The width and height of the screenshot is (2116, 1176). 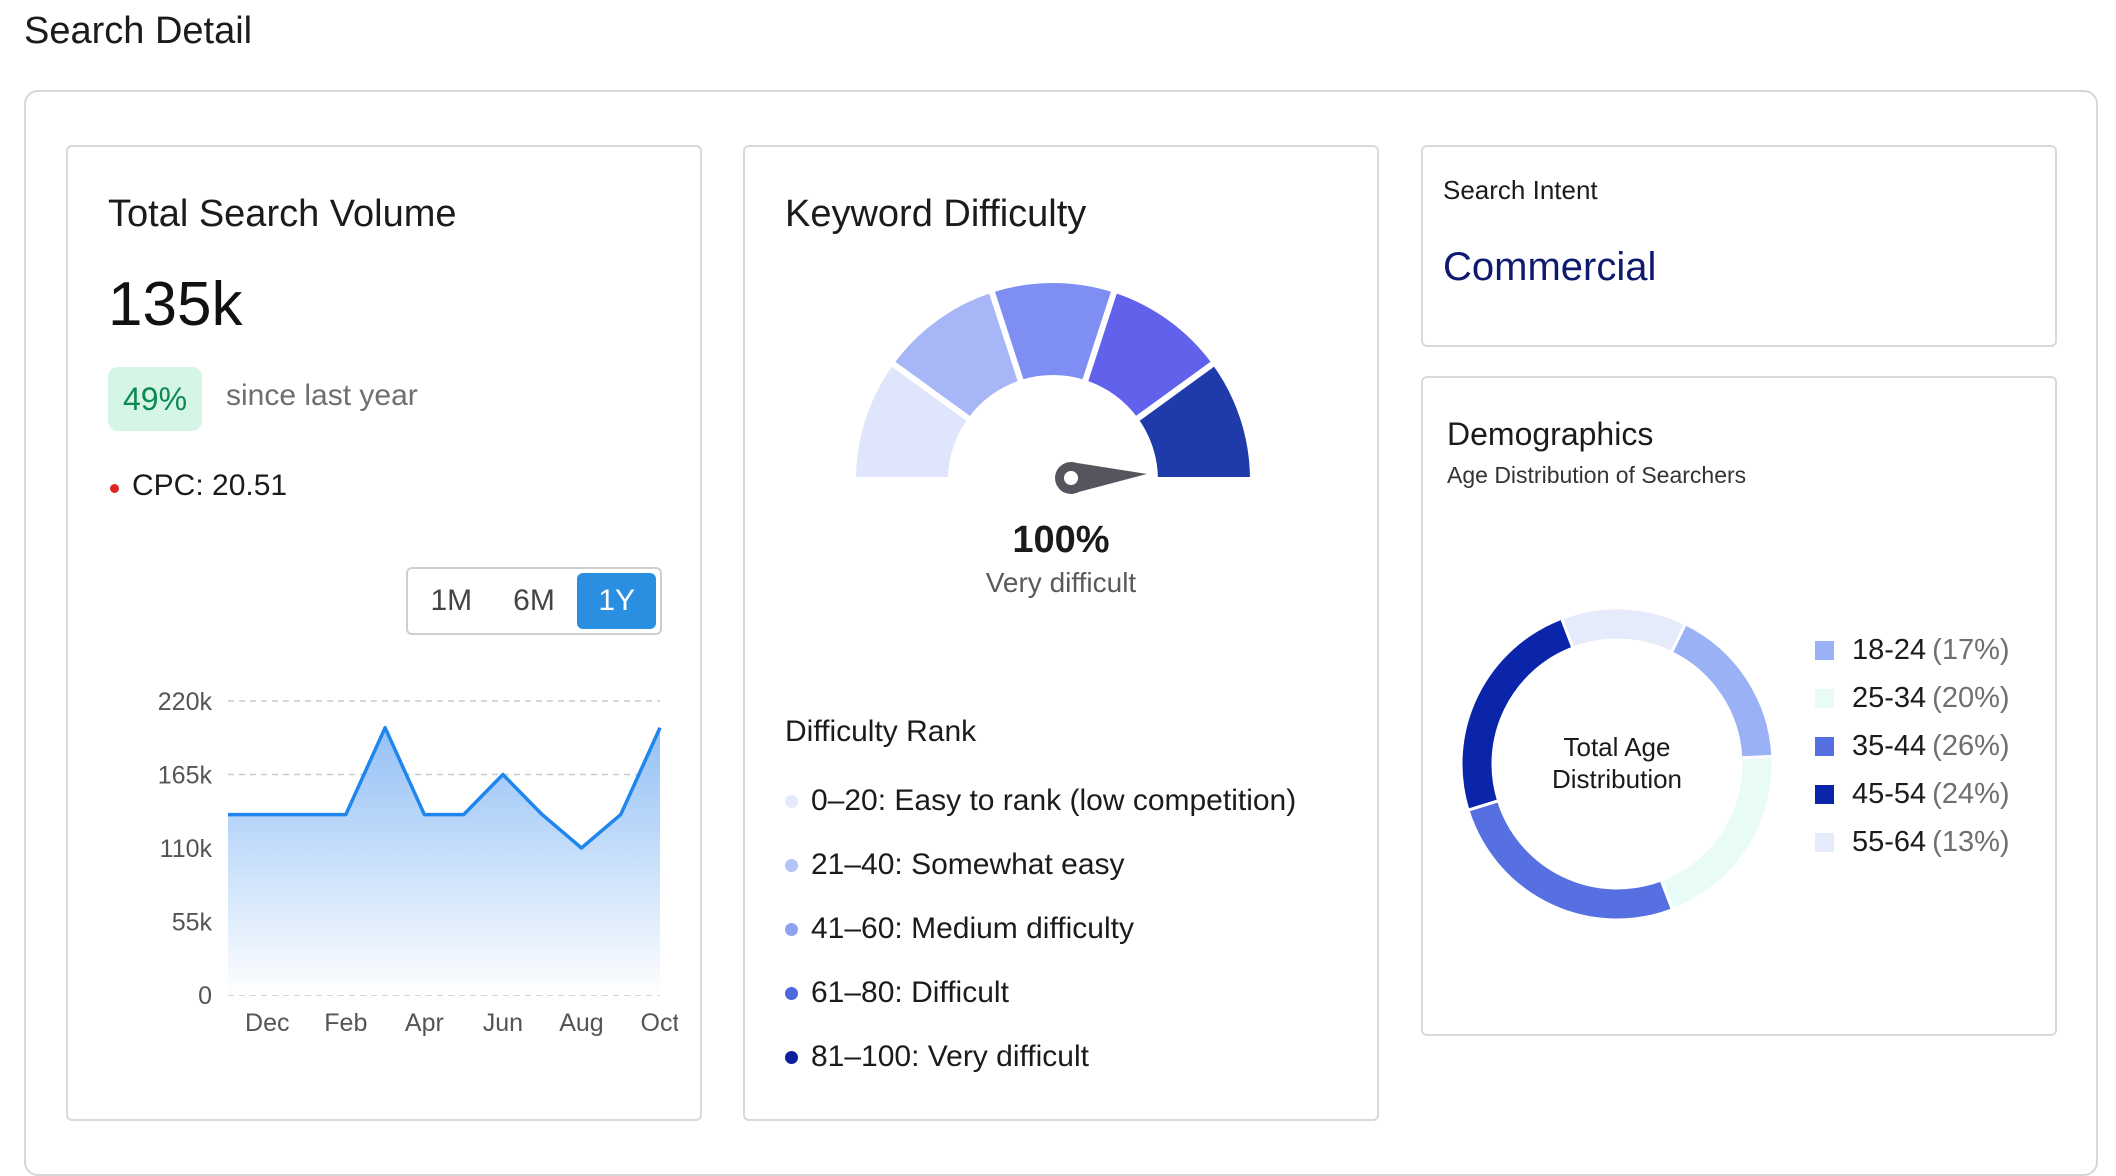 I want to click on difficulty-card-title: Keyword Difficulty, so click(x=936, y=214).